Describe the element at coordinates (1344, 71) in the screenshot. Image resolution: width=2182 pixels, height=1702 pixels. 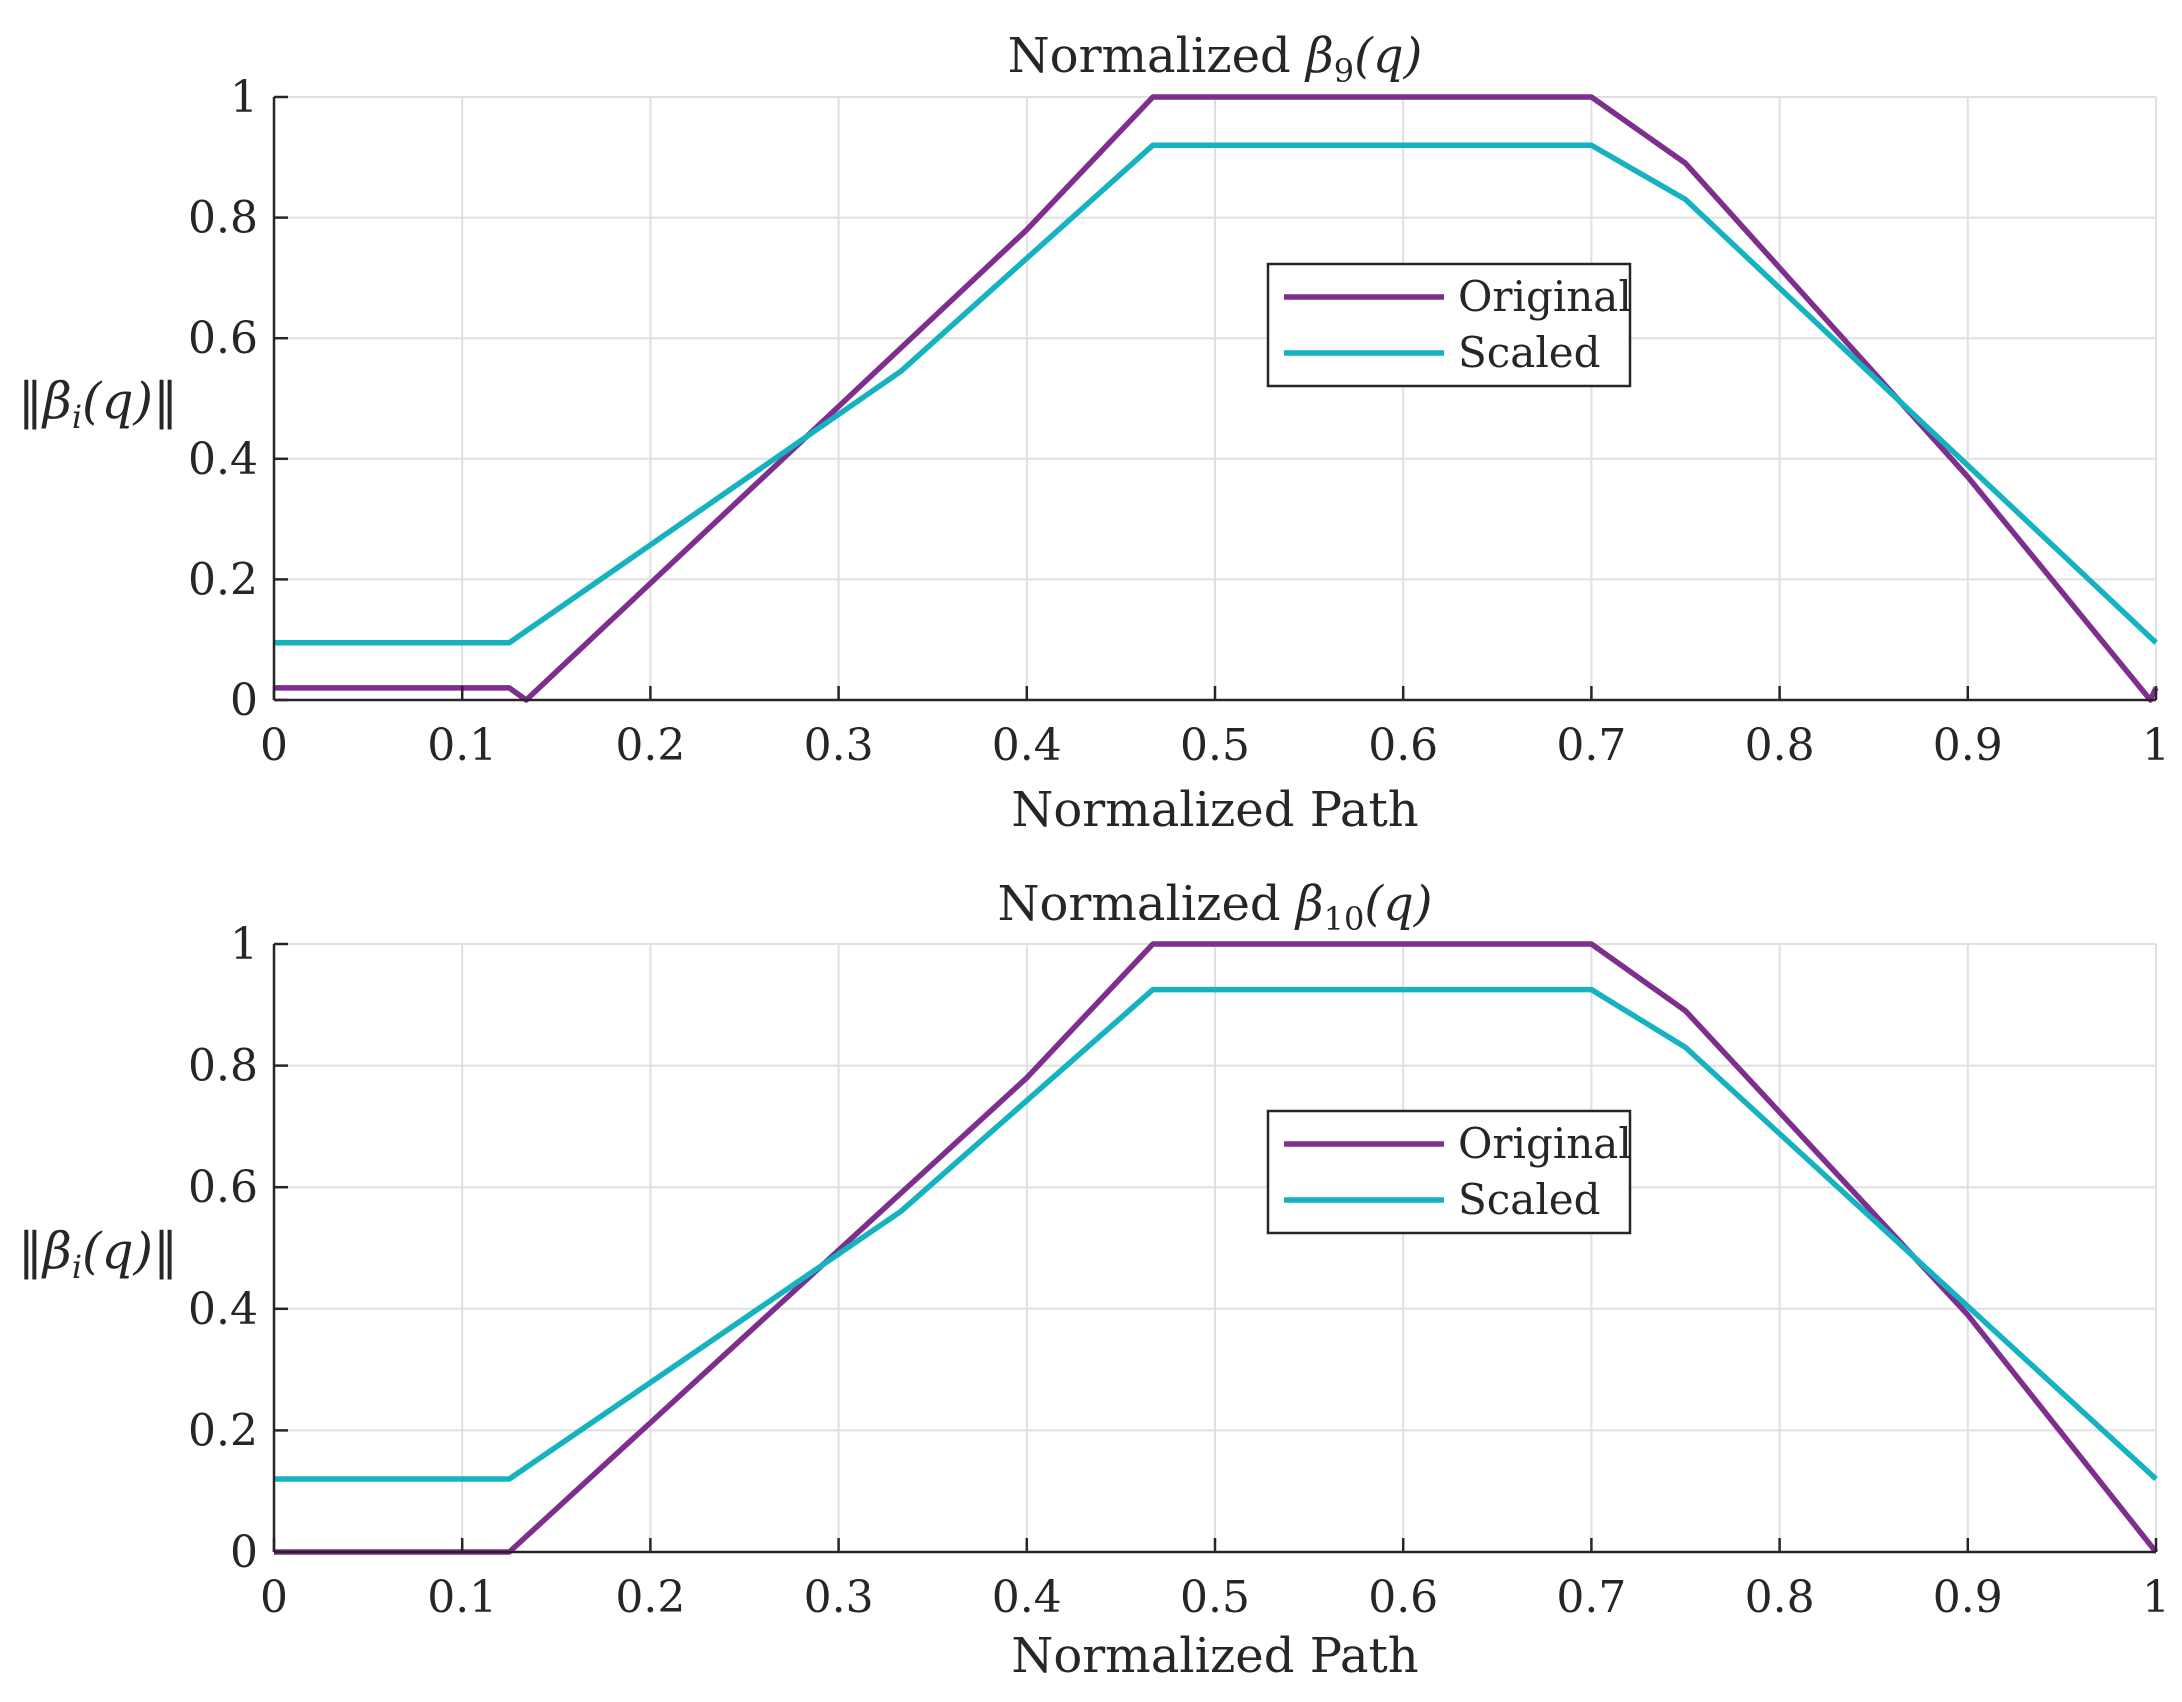
I see `chart-title-subscript: 9` at that location.